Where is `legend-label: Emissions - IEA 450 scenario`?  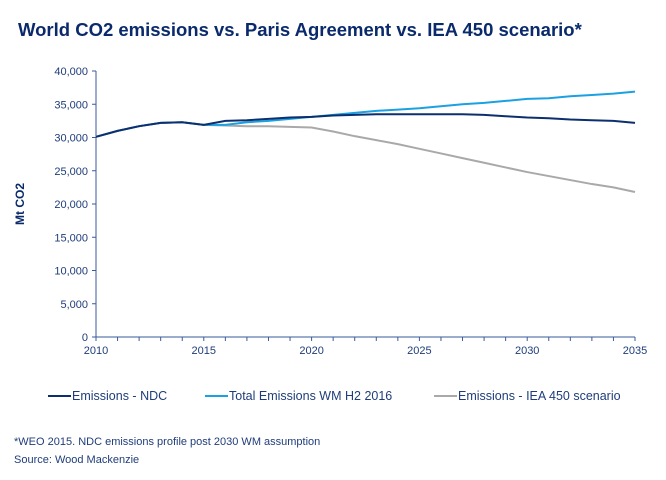 legend-label: Emissions - IEA 450 scenario is located at coordinates (539, 396).